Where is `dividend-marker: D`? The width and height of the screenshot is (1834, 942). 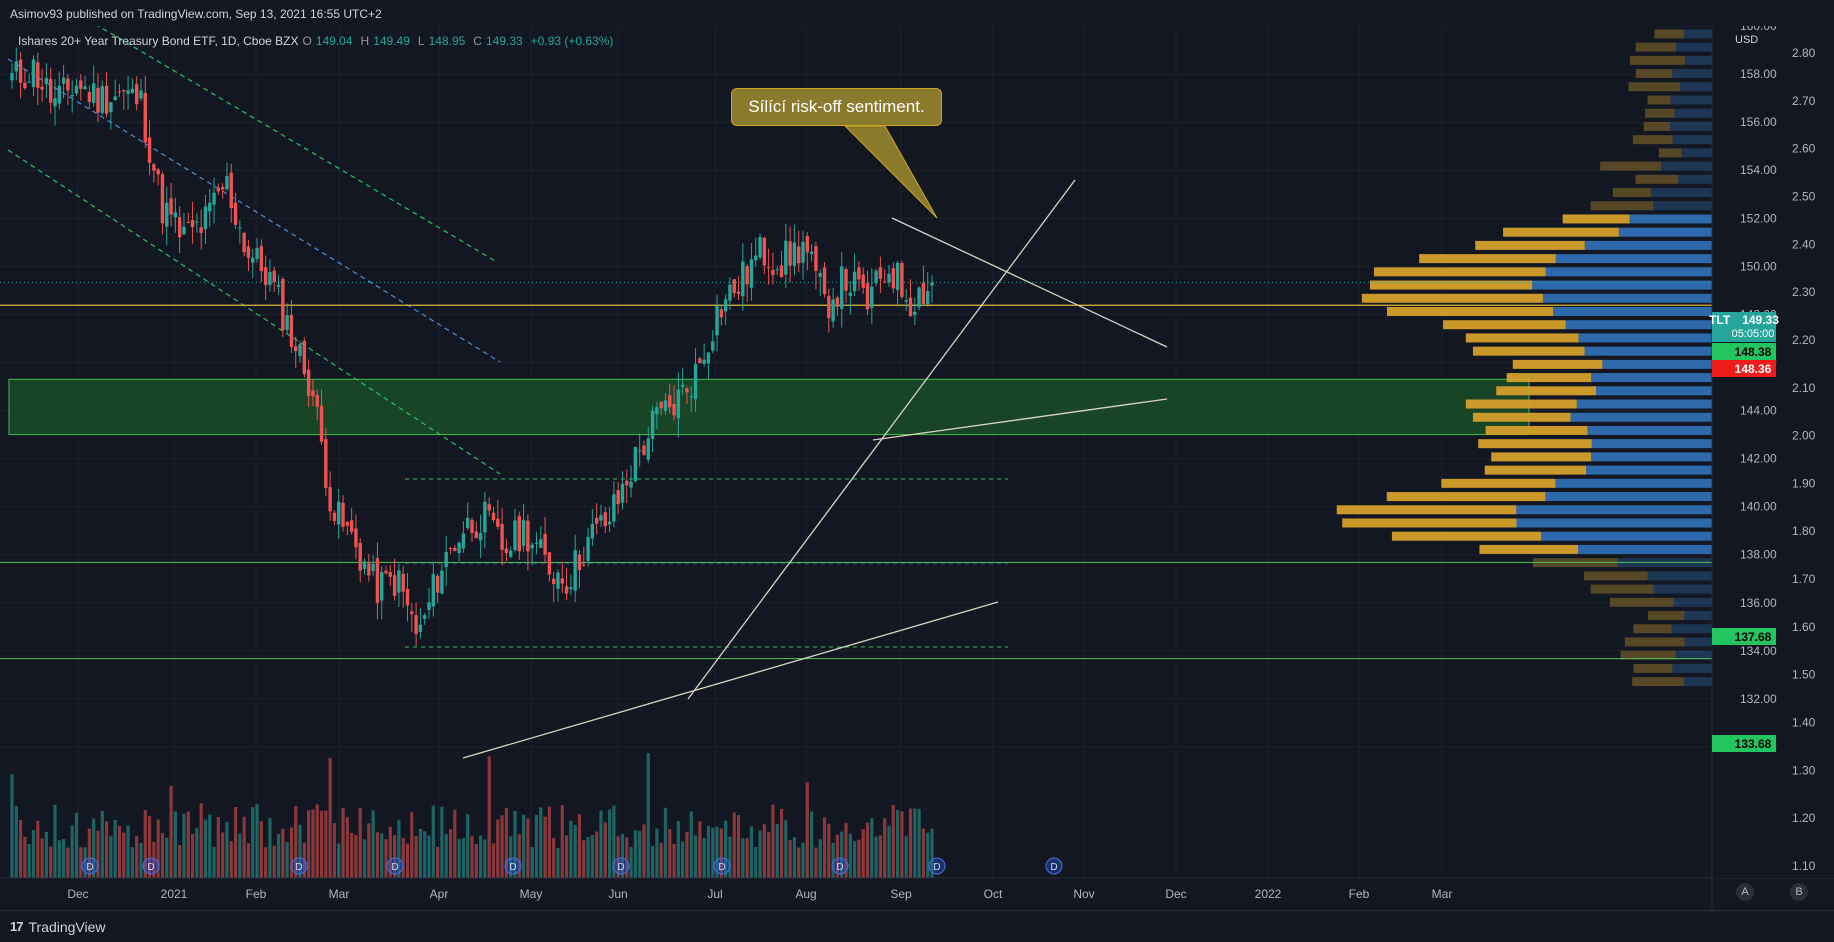 dividend-marker: D is located at coordinates (840, 866).